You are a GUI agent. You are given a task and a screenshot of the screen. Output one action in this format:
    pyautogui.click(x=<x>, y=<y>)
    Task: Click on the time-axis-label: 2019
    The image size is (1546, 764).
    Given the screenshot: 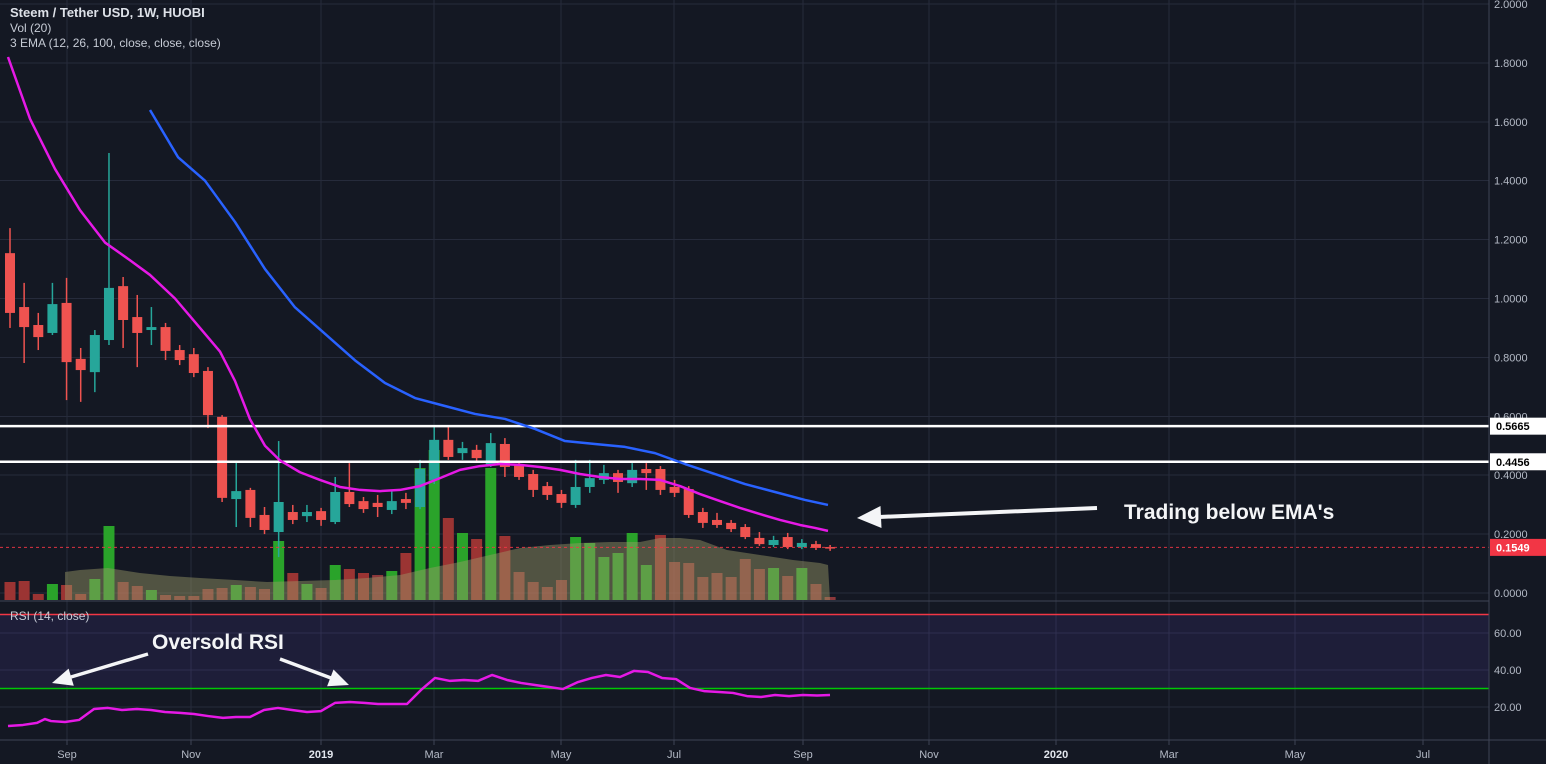 What is the action you would take?
    pyautogui.click(x=321, y=755)
    